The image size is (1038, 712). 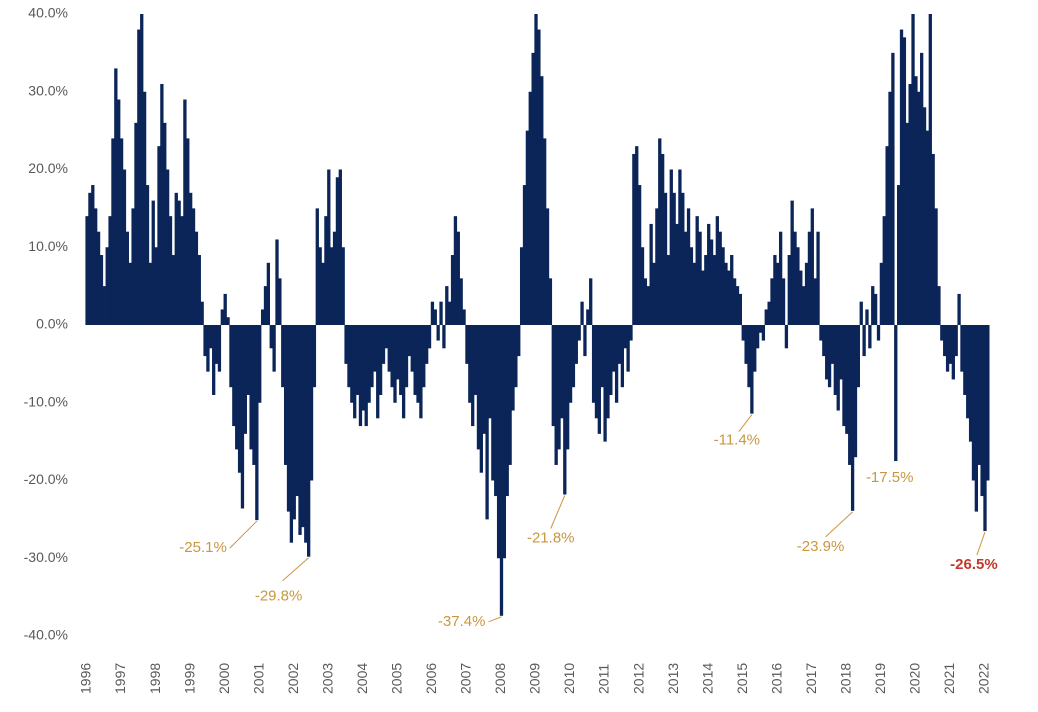 I want to click on x-tick-label: 2017, so click(x=811, y=678).